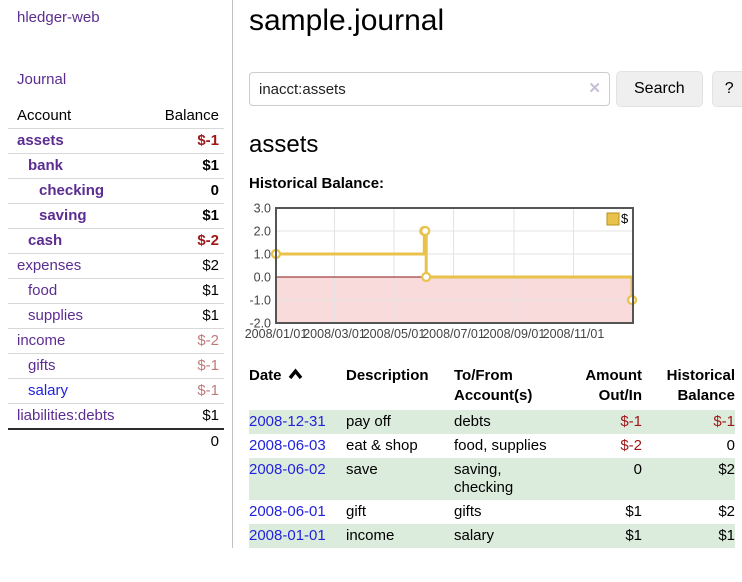  What do you see at coordinates (574, 334) in the screenshot?
I see `svg-text: 2008/11/01` at bounding box center [574, 334].